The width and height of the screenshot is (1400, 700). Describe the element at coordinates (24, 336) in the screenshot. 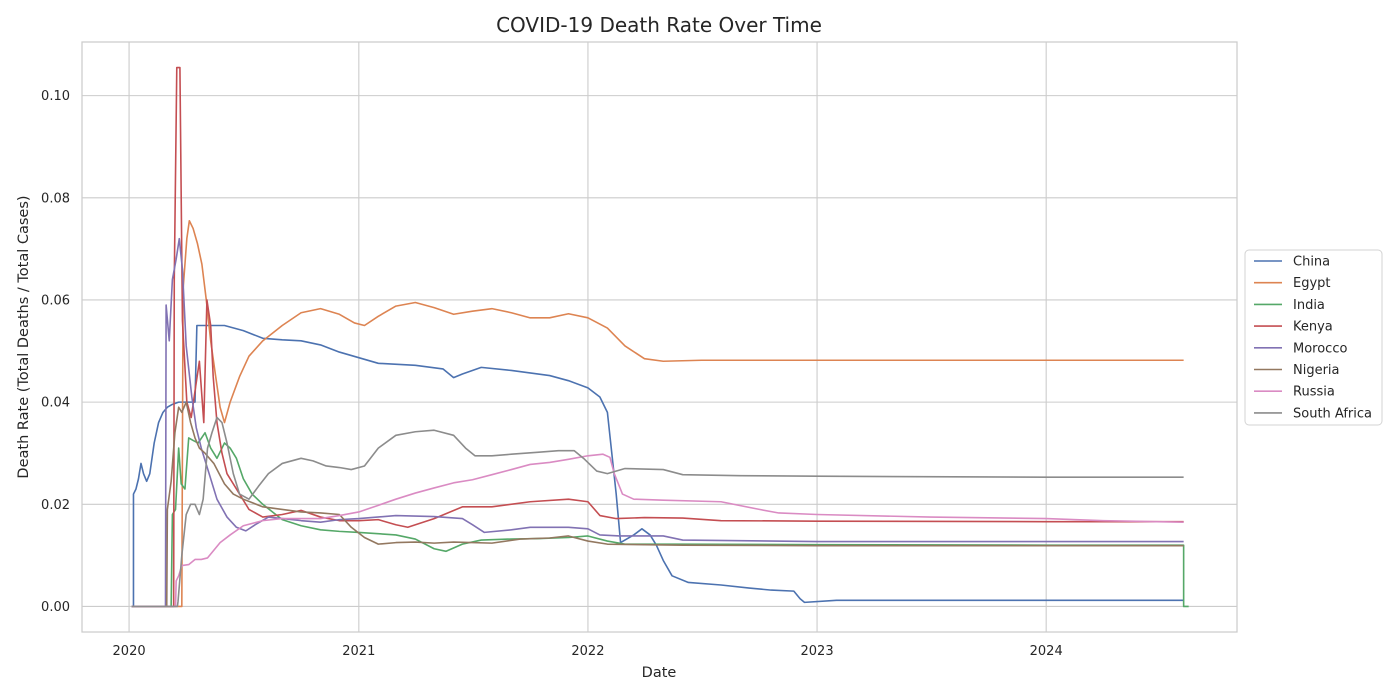

I see `y-axis-title: Death Rate (Total Deaths / Total Cases)` at that location.